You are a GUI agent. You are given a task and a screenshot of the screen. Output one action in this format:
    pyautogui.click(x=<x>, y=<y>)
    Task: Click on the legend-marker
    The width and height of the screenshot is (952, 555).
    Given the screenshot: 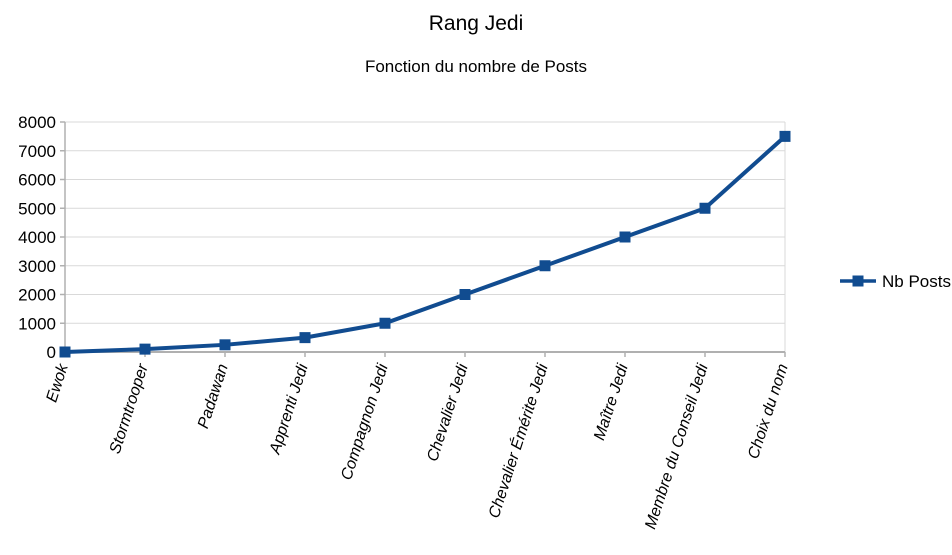 What is the action you would take?
    pyautogui.click(x=858, y=281)
    